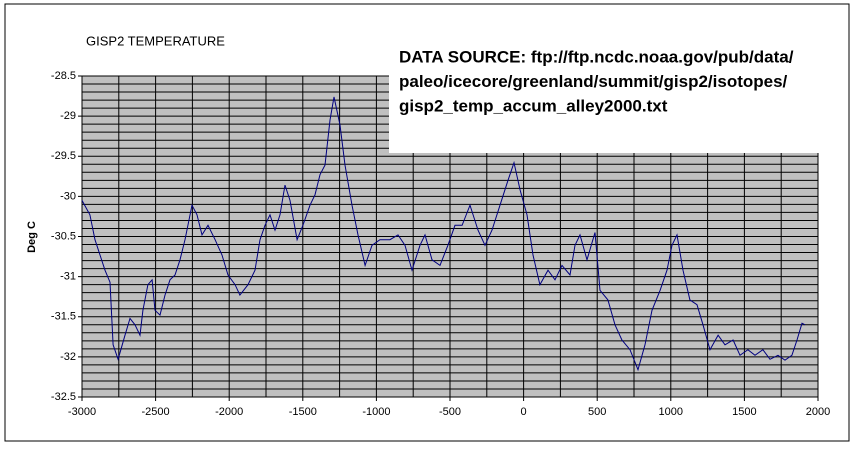 This screenshot has width=855, height=449. Describe the element at coordinates (597, 412) in the screenshot. I see `x-tick-label: 500` at that location.